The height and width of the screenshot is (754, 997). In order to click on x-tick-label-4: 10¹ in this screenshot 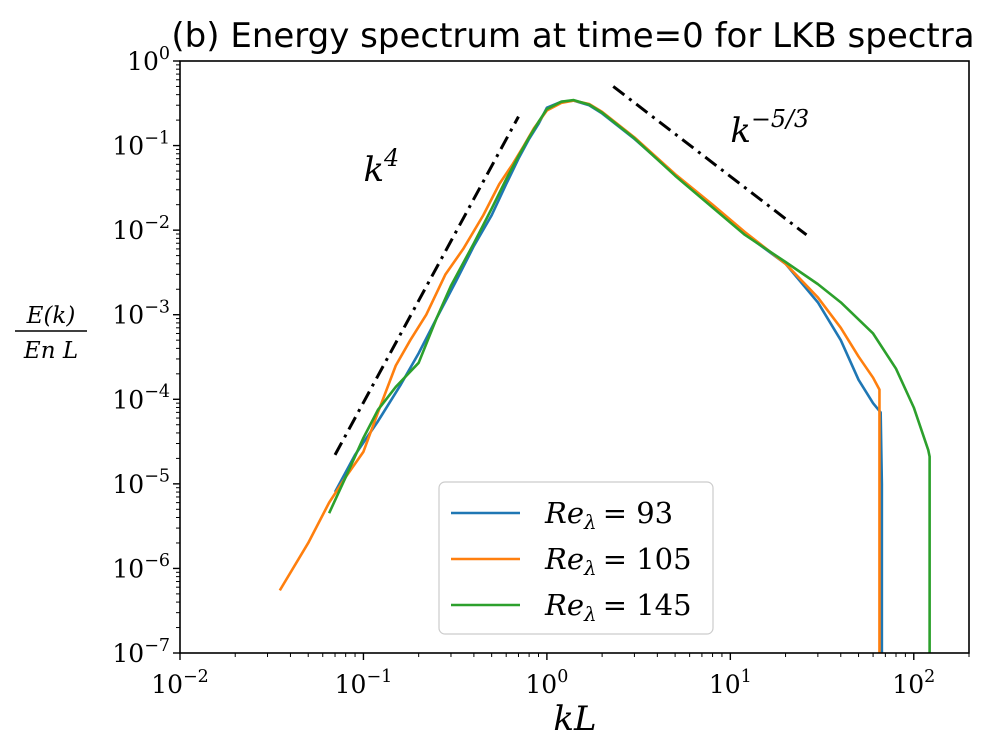, I will do `click(730, 683)`.